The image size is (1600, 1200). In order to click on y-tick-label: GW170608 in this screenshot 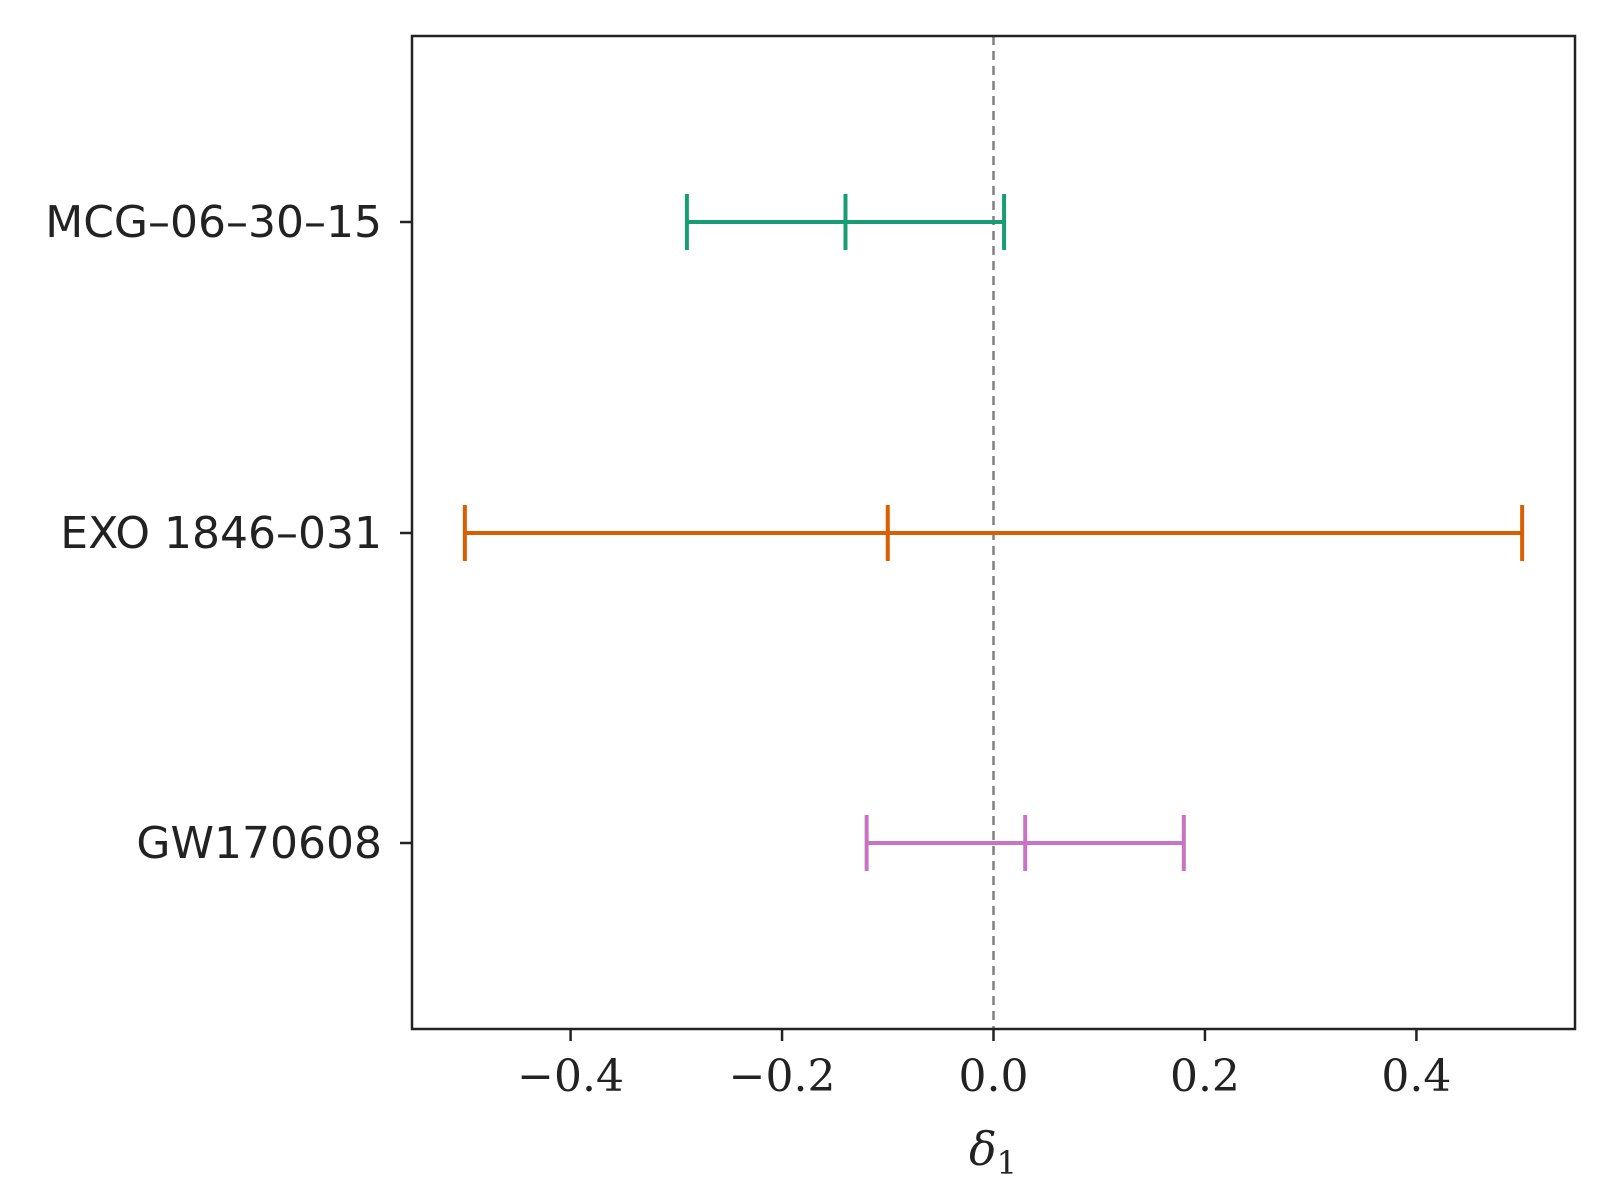, I will do `click(259, 843)`.